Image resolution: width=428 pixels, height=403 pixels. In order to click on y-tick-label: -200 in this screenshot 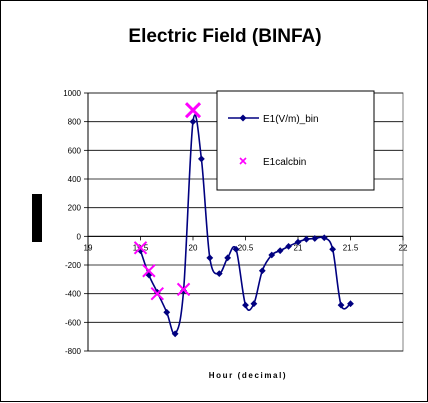, I will do `click(73, 265)`.